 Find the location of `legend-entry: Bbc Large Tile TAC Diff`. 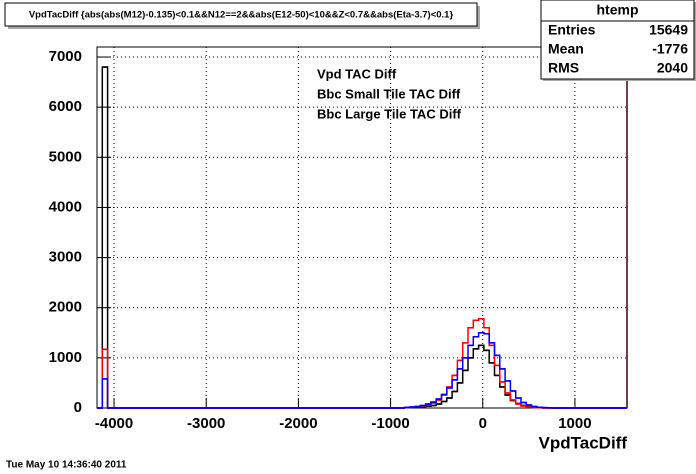

legend-entry: Bbc Large Tile TAC Diff is located at coordinates (389, 113).